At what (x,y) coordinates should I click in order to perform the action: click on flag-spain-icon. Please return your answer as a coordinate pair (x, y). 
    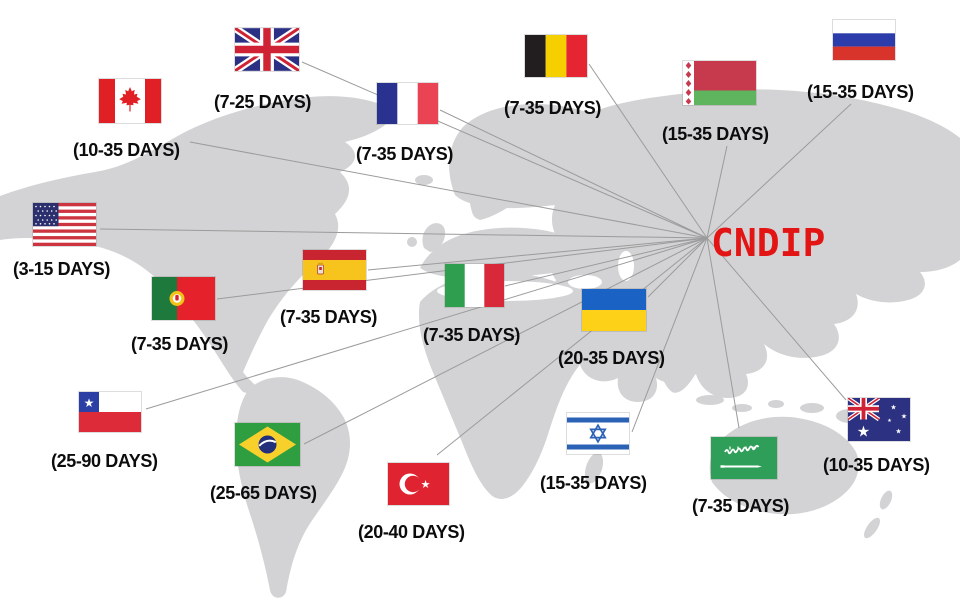
    Looking at the image, I should click on (334, 270).